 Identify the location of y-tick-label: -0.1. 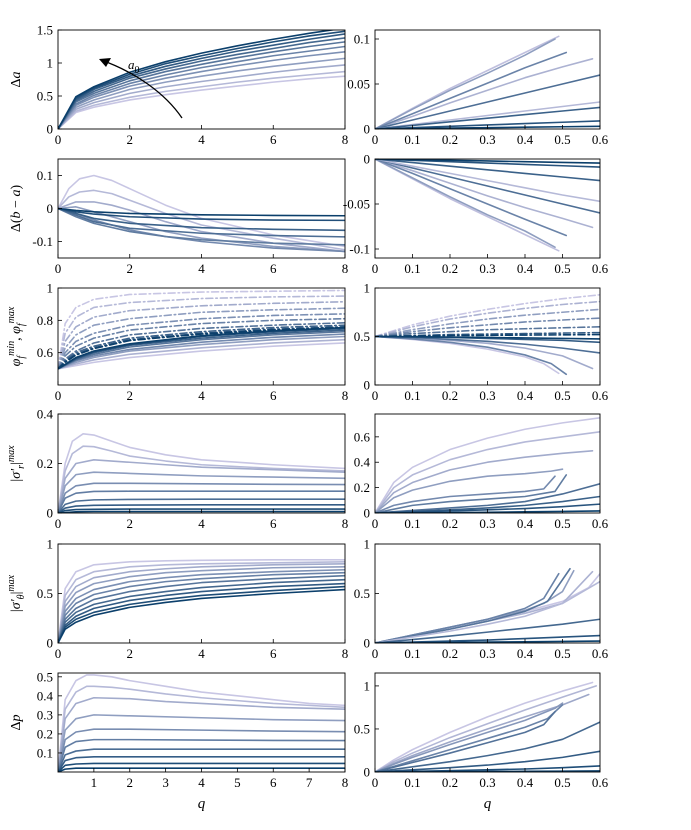
(359, 249).